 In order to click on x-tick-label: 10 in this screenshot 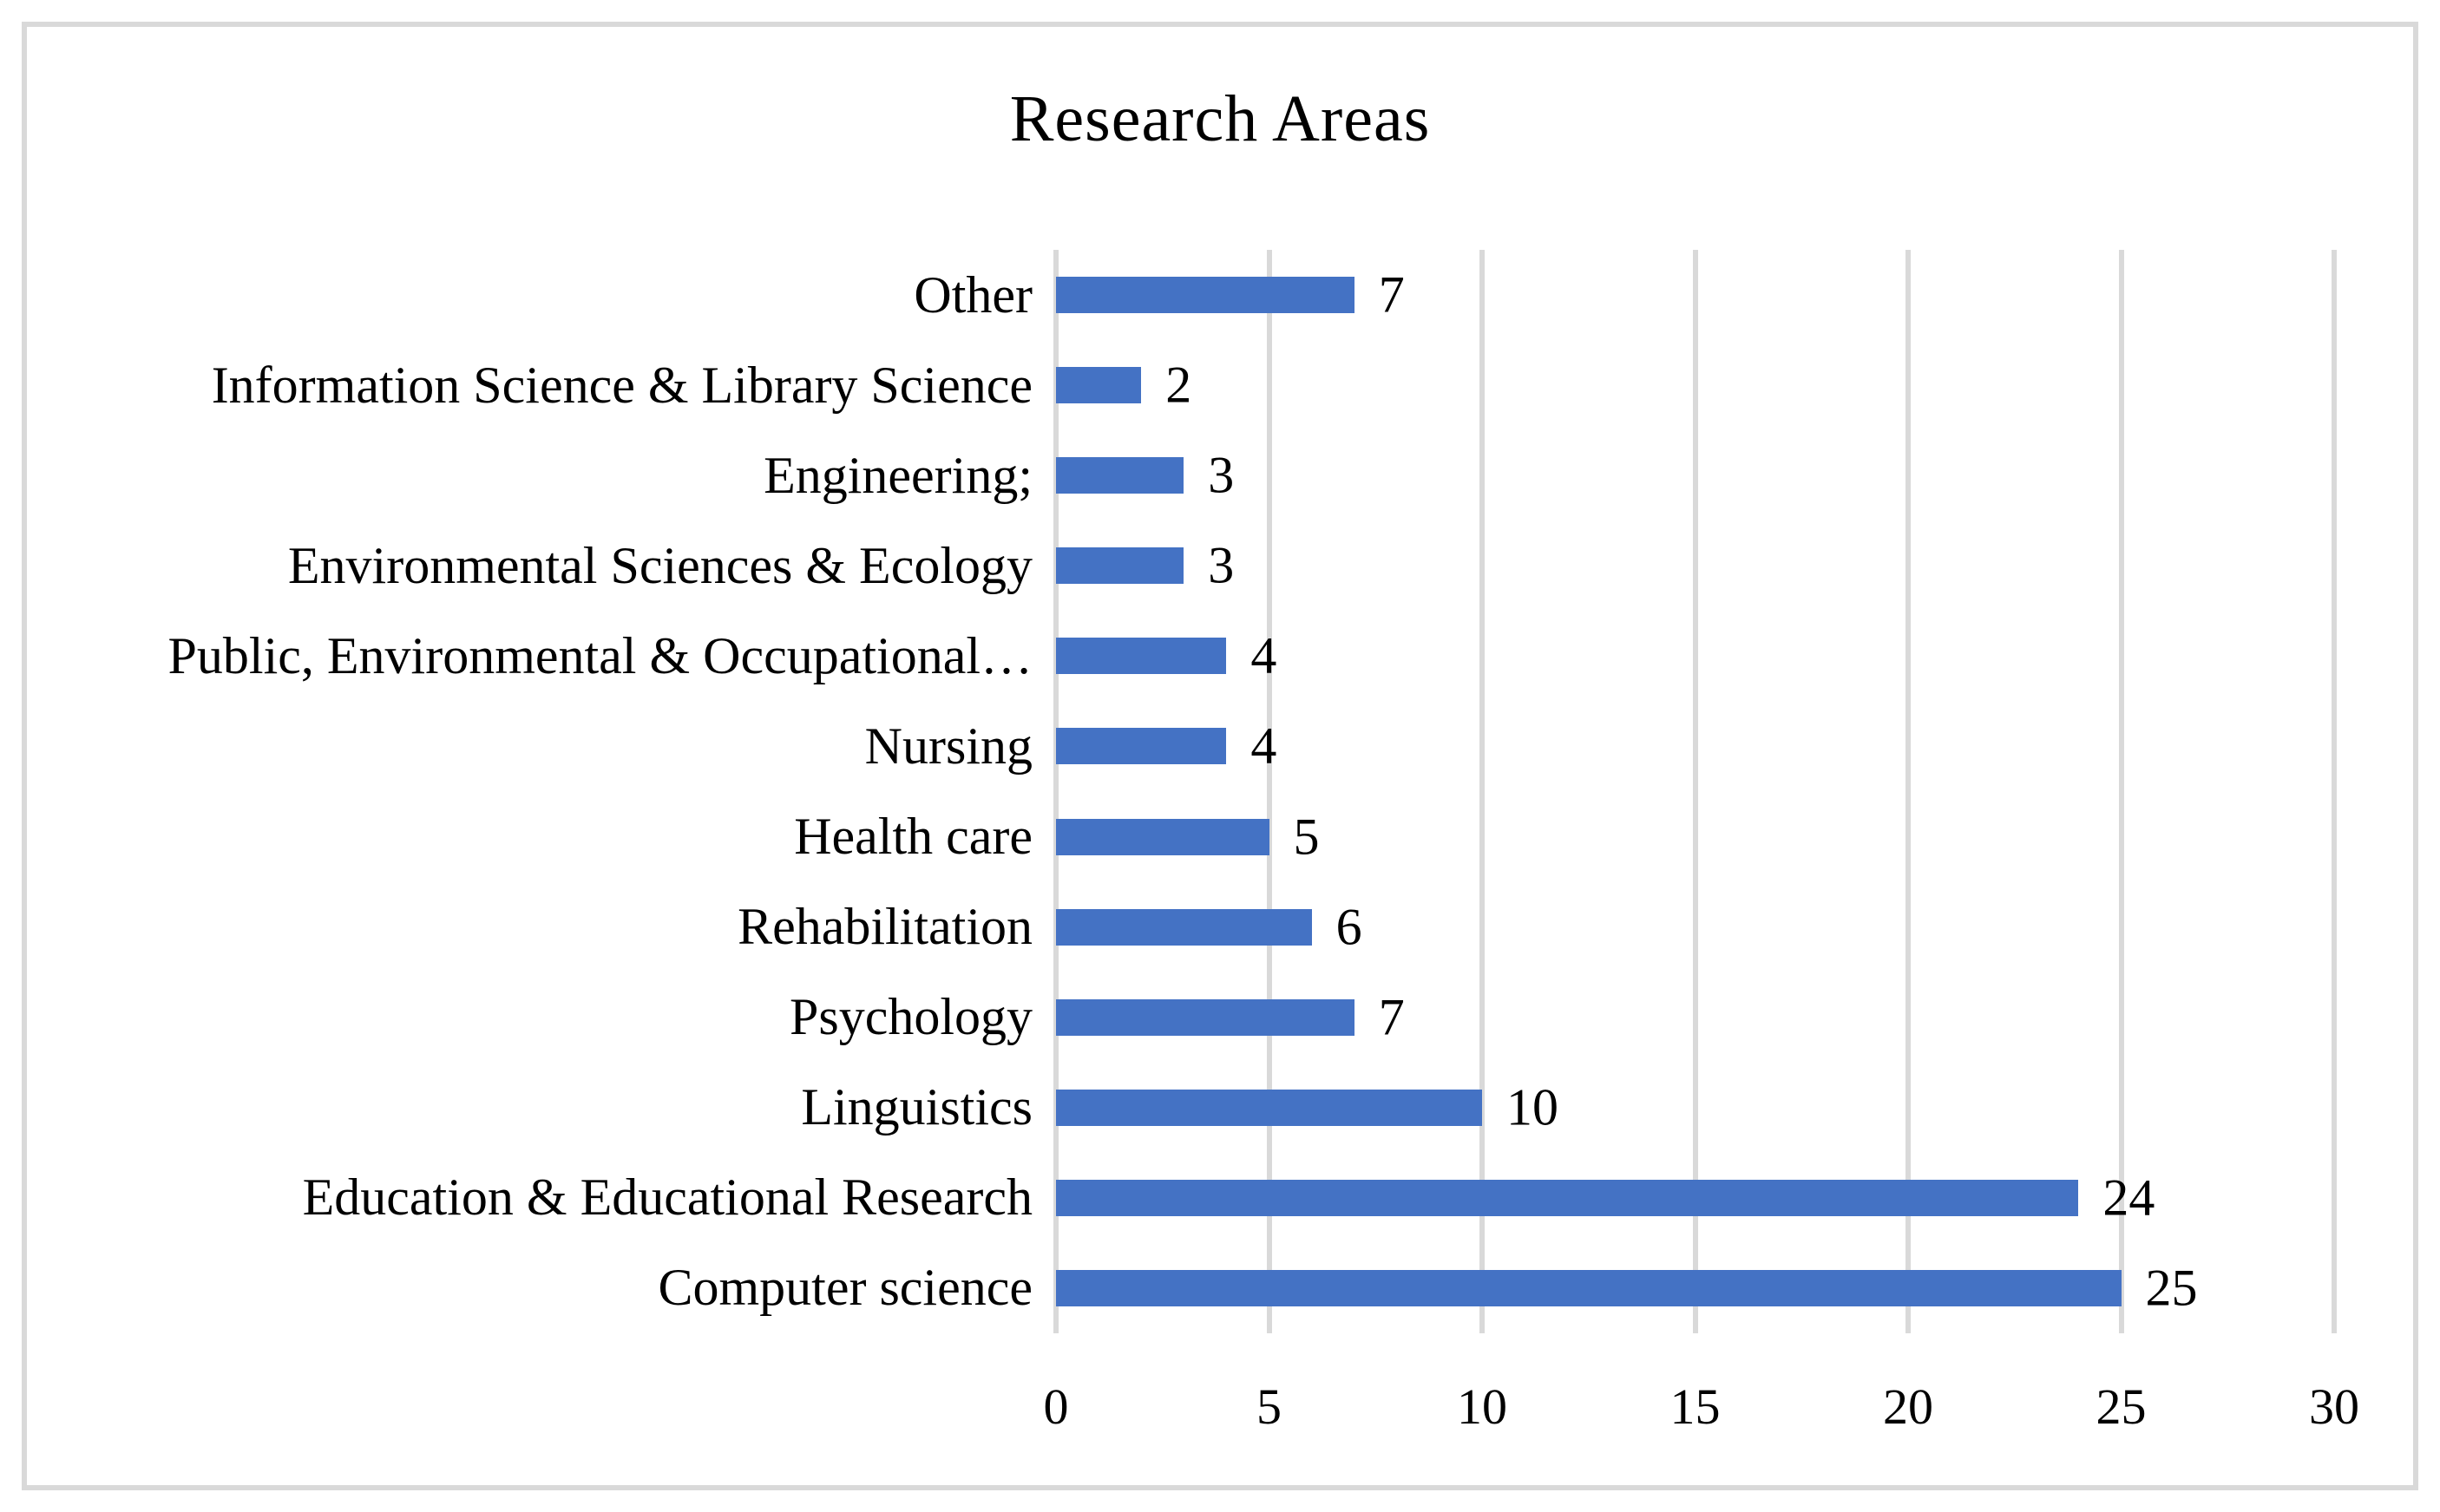, I will do `click(1482, 1406)`.